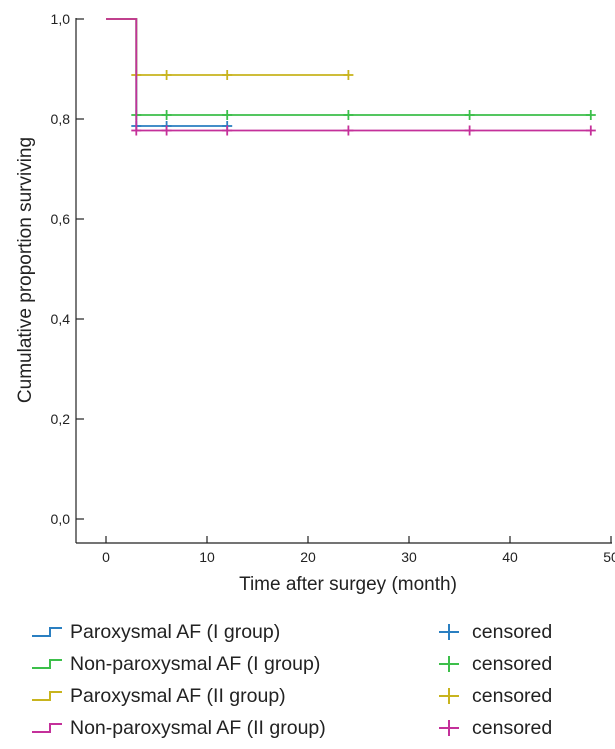 The image size is (615, 749). I want to click on x-axis-title: Time after surgey (month), so click(348, 584).